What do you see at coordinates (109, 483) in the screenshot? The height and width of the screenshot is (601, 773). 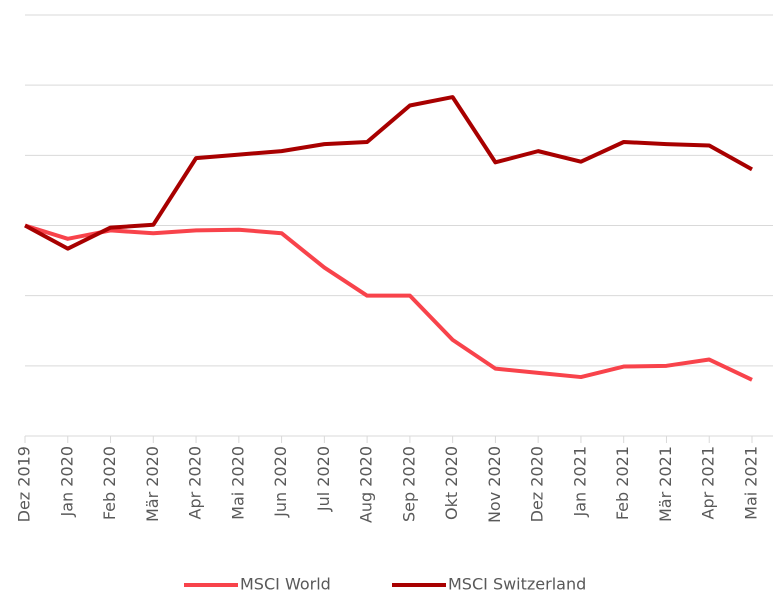 I see `x-tick-label: Feb 2020` at bounding box center [109, 483].